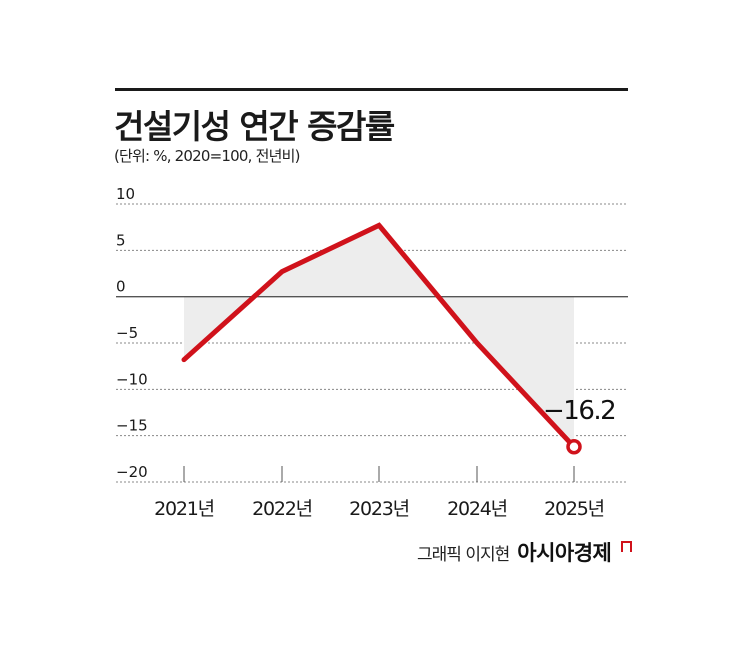 The height and width of the screenshot is (652, 745). What do you see at coordinates (574, 447) in the screenshot?
I see `endpoint-marker` at bounding box center [574, 447].